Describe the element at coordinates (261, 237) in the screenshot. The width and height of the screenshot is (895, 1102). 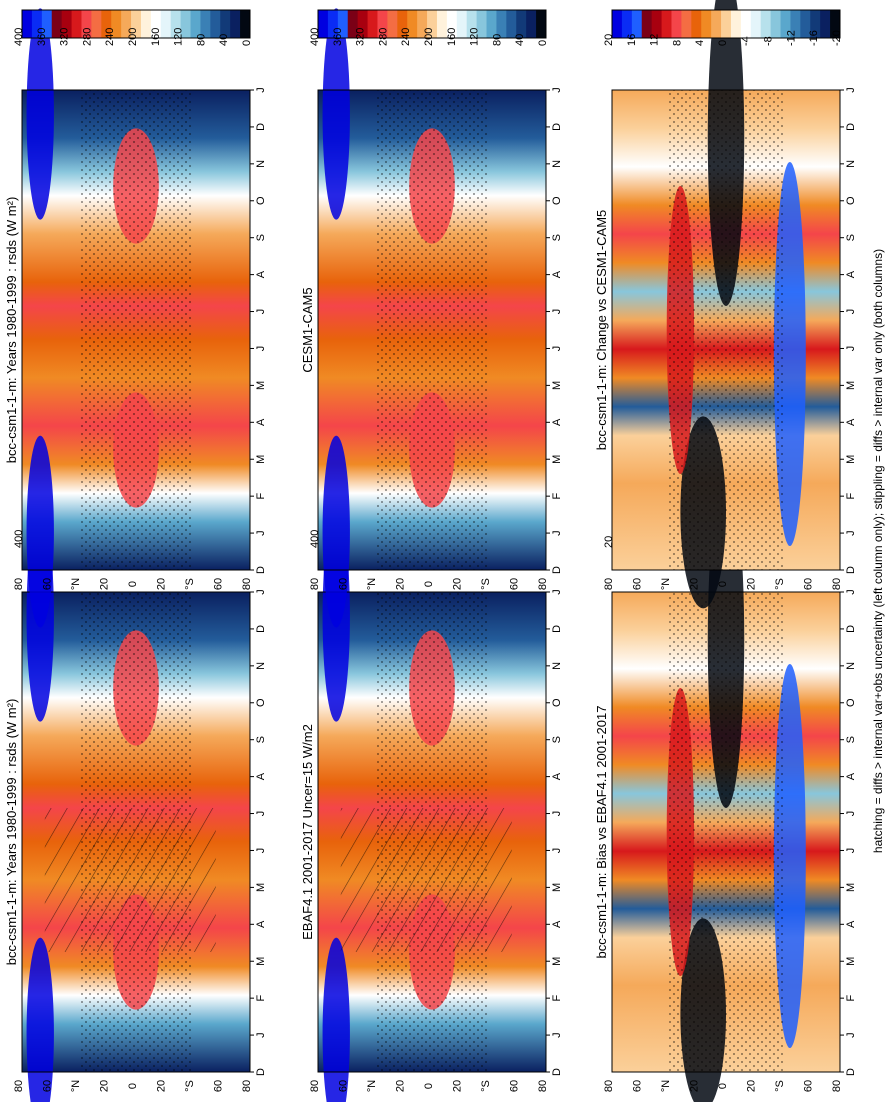
I see `x-tick-label: S` at that location.